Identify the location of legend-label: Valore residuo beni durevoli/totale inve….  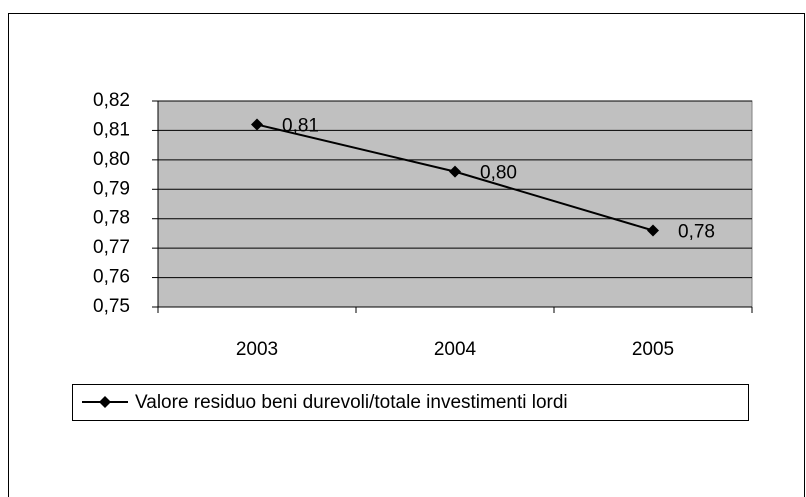
(351, 402).